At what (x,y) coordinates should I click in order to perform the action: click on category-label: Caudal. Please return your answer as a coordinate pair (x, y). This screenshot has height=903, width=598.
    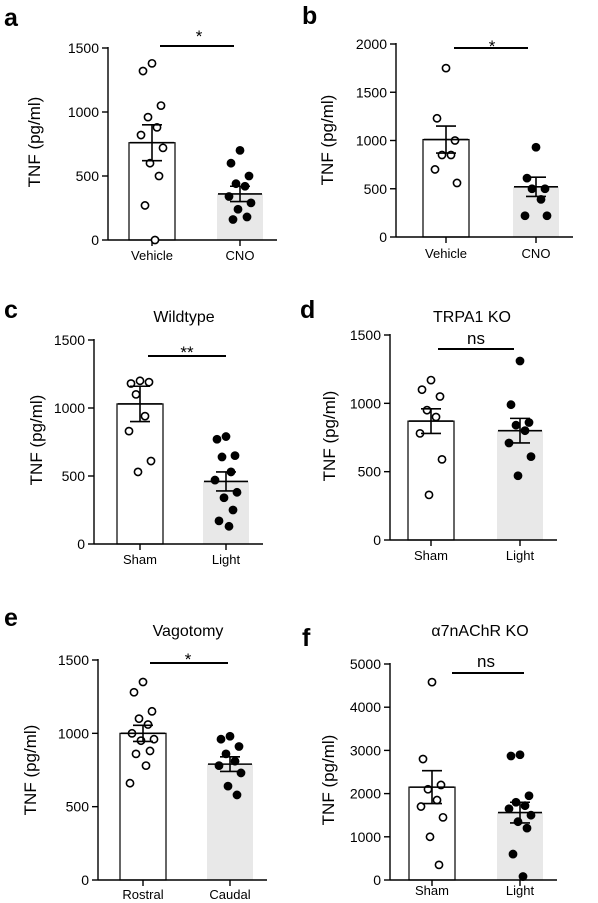
    Looking at the image, I should click on (229, 894).